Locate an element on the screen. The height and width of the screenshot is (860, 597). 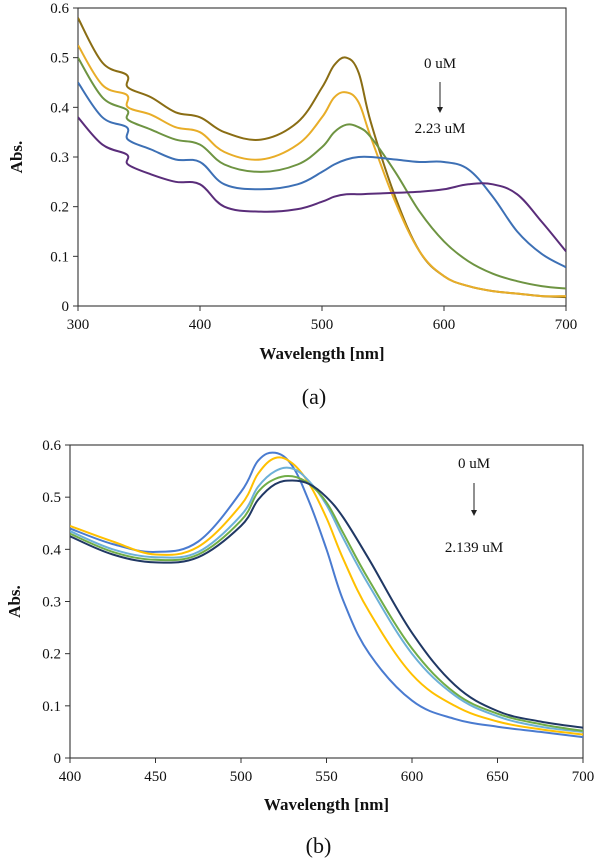
panel-b-x-tick-label: 550 is located at coordinates (326, 777).